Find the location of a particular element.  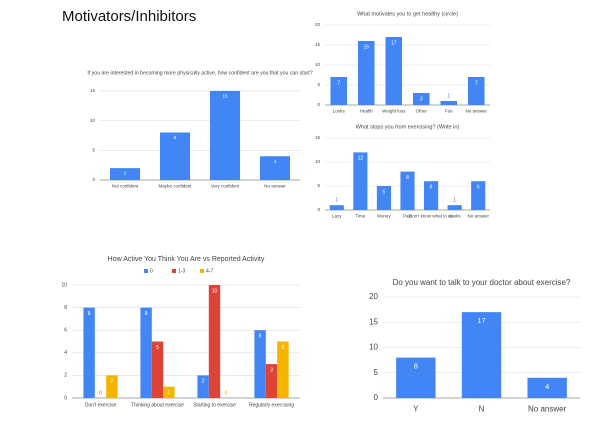

x-tick-label: Not confident is located at coordinates (125, 185).